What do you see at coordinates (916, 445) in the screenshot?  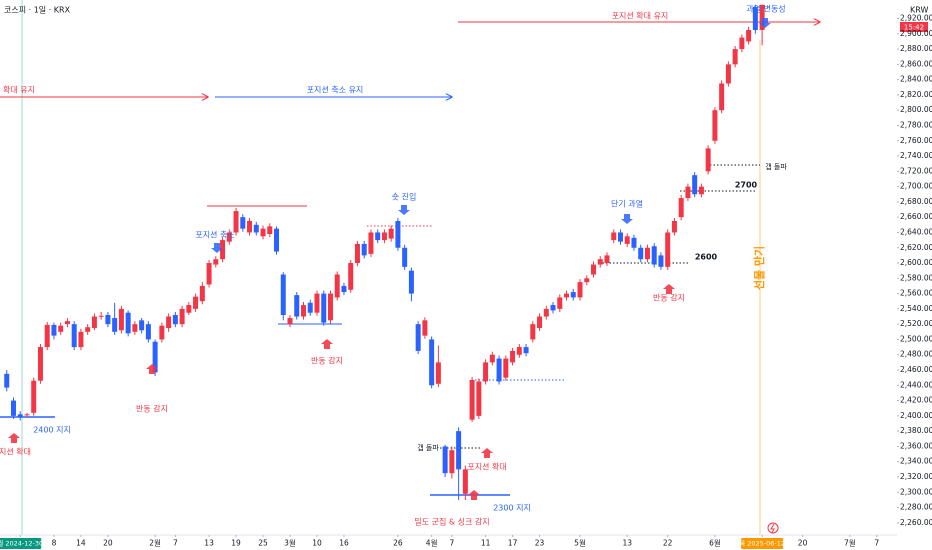 I see `y-tick-label: 2,360.00` at bounding box center [916, 445].